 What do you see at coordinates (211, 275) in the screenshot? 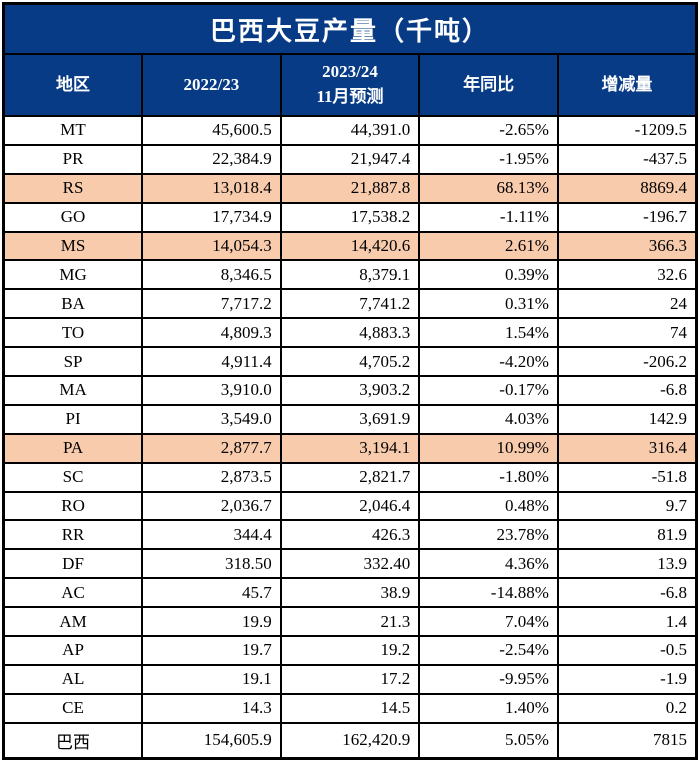
I see `value-cell: 8,346.5` at bounding box center [211, 275].